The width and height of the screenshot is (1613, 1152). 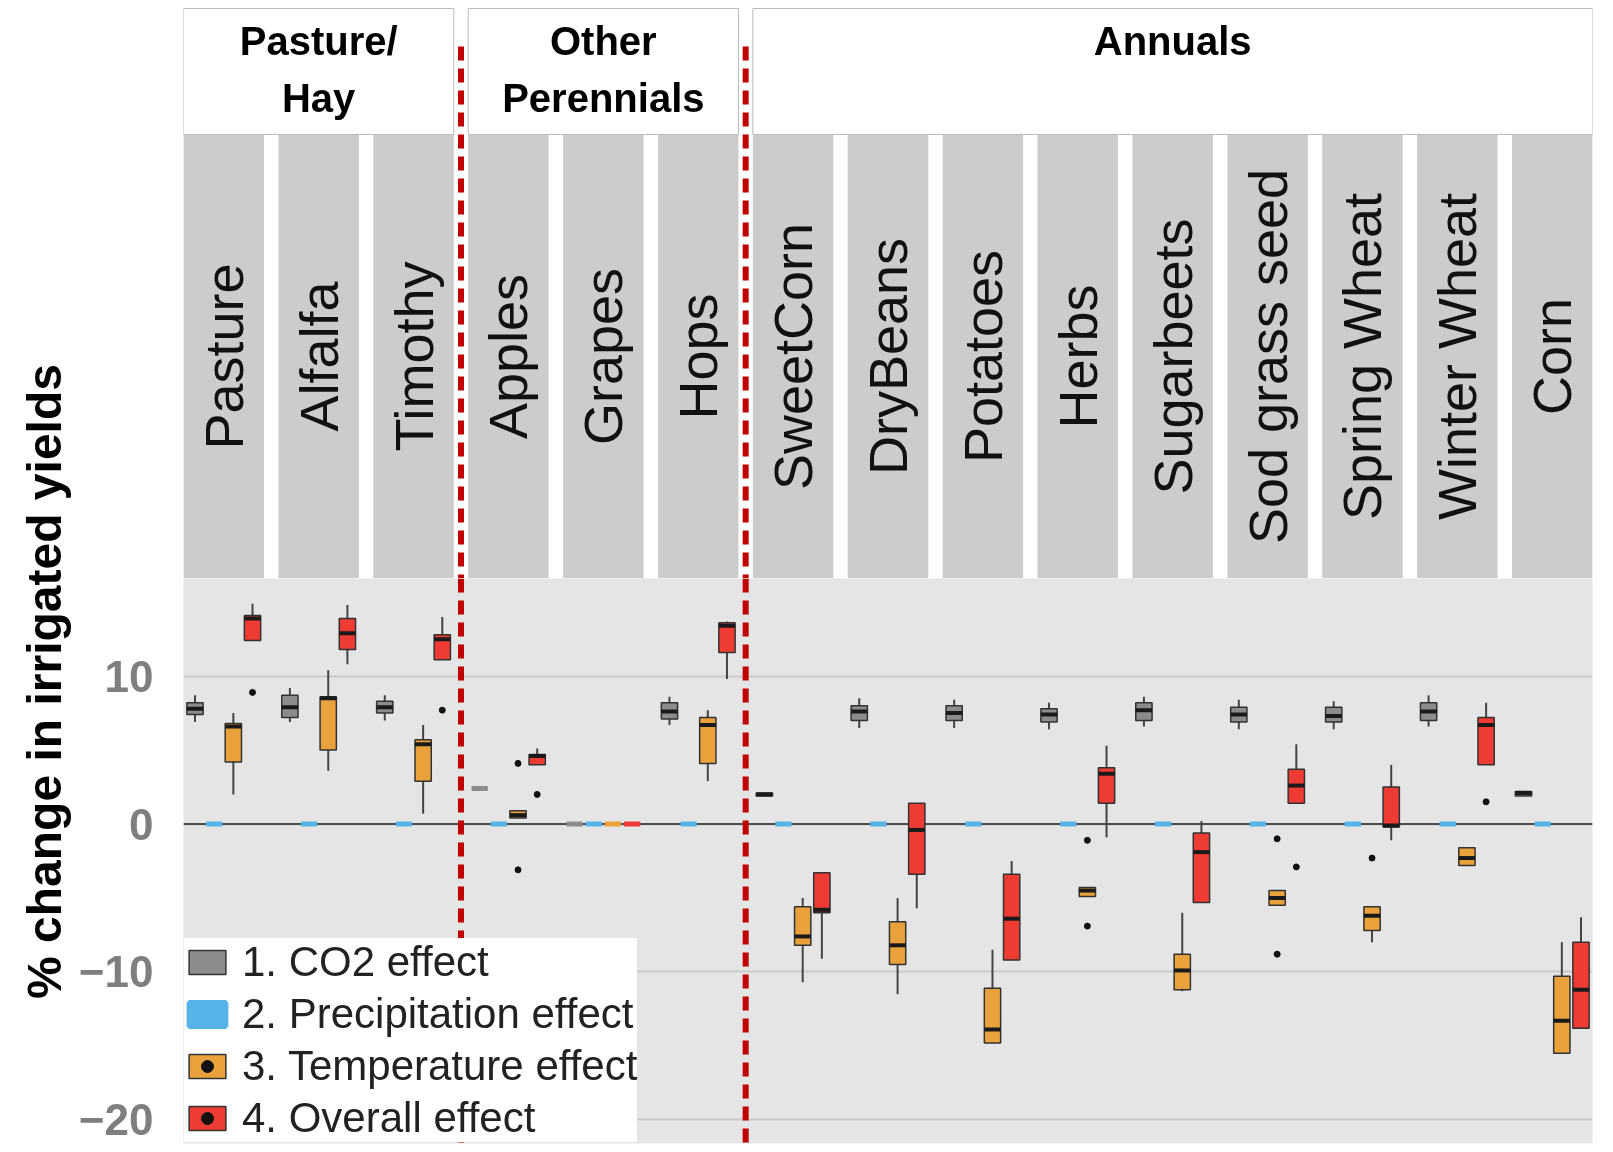 What do you see at coordinates (1552, 356) in the screenshot?
I see `x-tick-label: Corn` at bounding box center [1552, 356].